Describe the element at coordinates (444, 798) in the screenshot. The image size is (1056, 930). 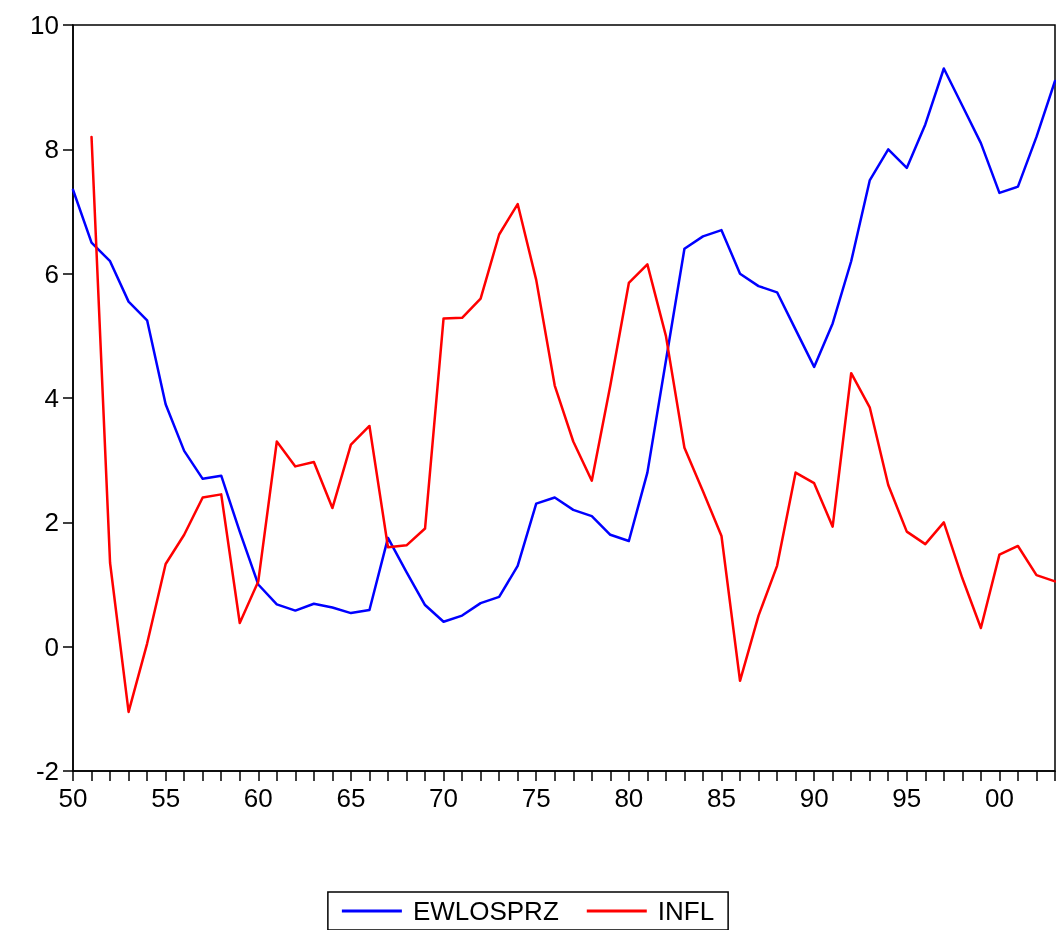
I see `x-tick-label: 70` at that location.